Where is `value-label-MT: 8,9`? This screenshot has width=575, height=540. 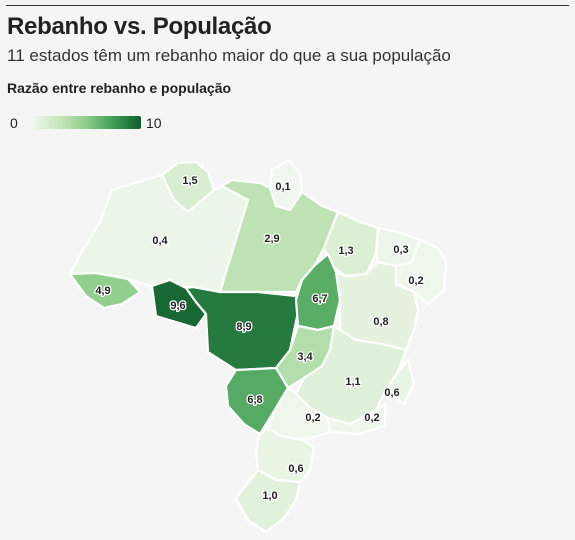 value-label-MT: 8,9 is located at coordinates (243, 327).